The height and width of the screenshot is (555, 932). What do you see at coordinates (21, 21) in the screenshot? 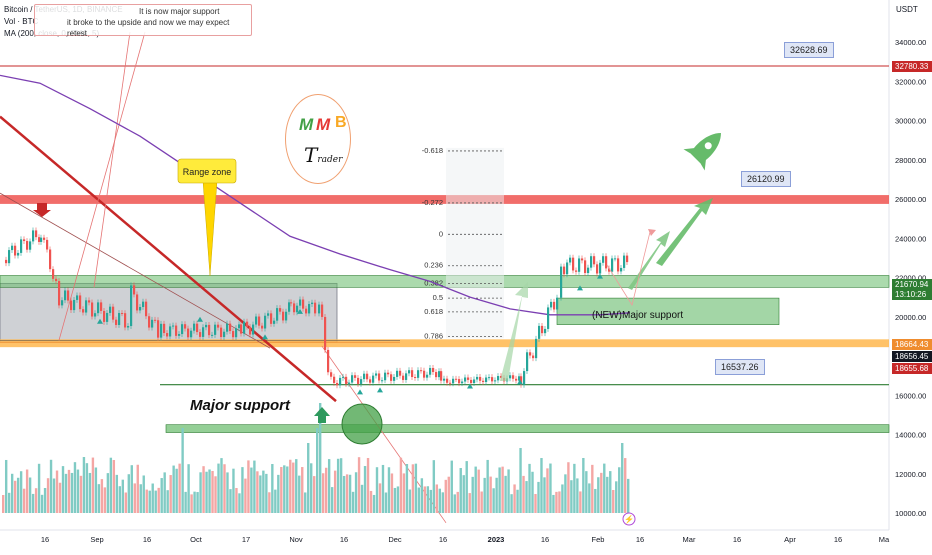
I see `volume-line: Vol · BTC` at bounding box center [21, 21].